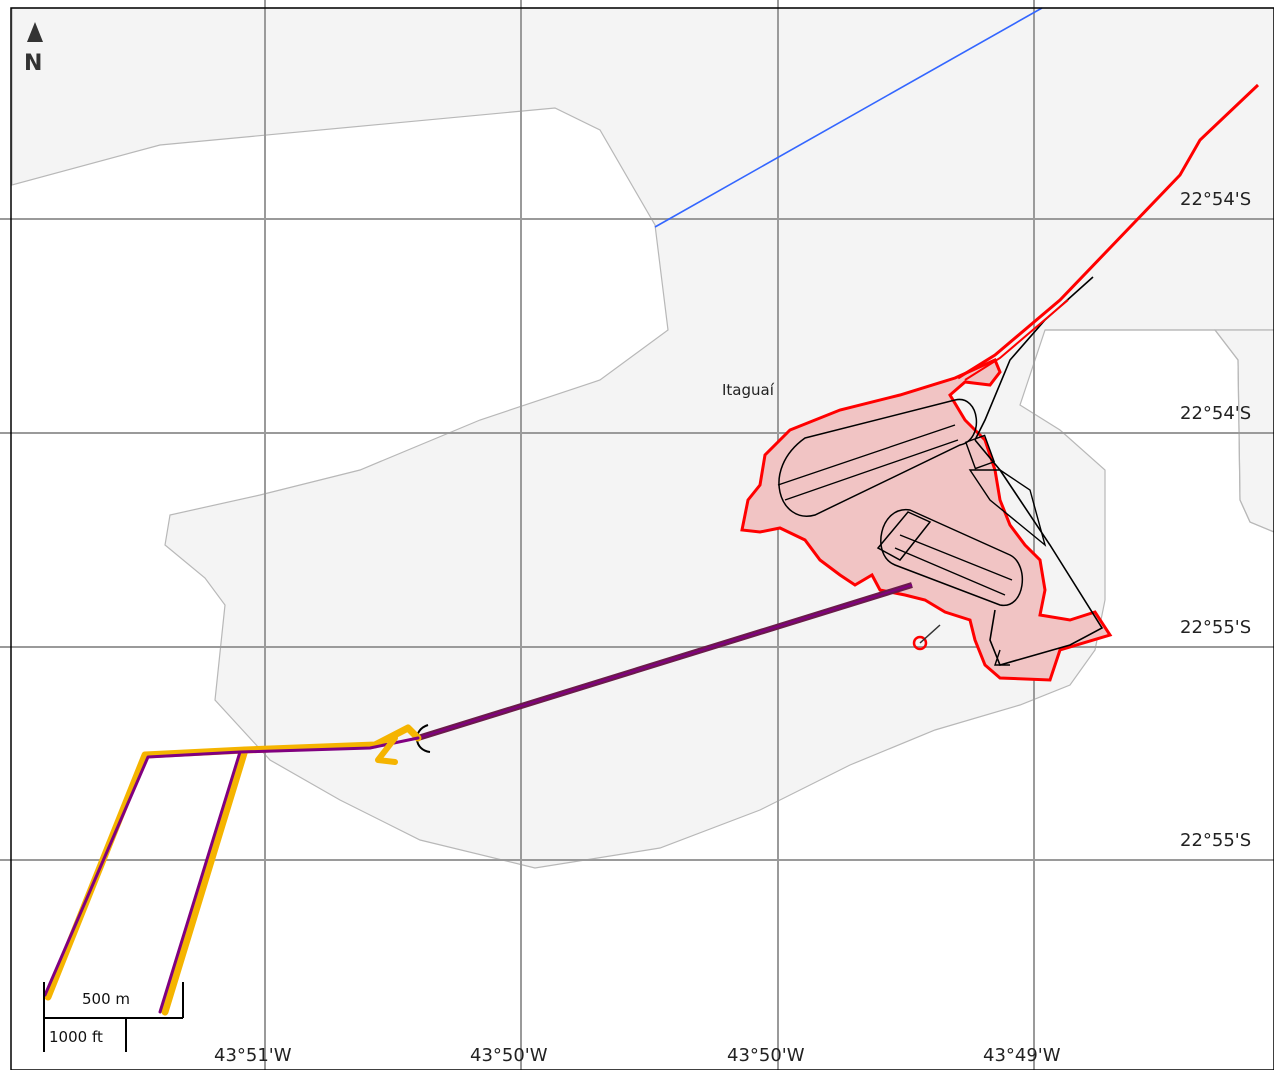  Describe the element at coordinates (76, 1037) in the screenshot. I see `scale-imperial-label: 1000 ft` at that location.